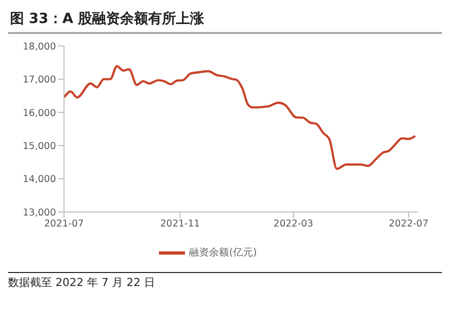  I want to click on legend-label: 融资余额(亿元), so click(223, 253).